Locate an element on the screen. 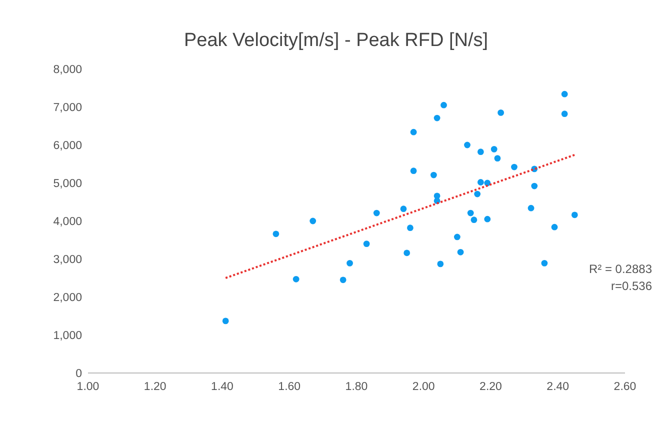 The height and width of the screenshot is (424, 672). annotation: r=0.536 is located at coordinates (631, 286).